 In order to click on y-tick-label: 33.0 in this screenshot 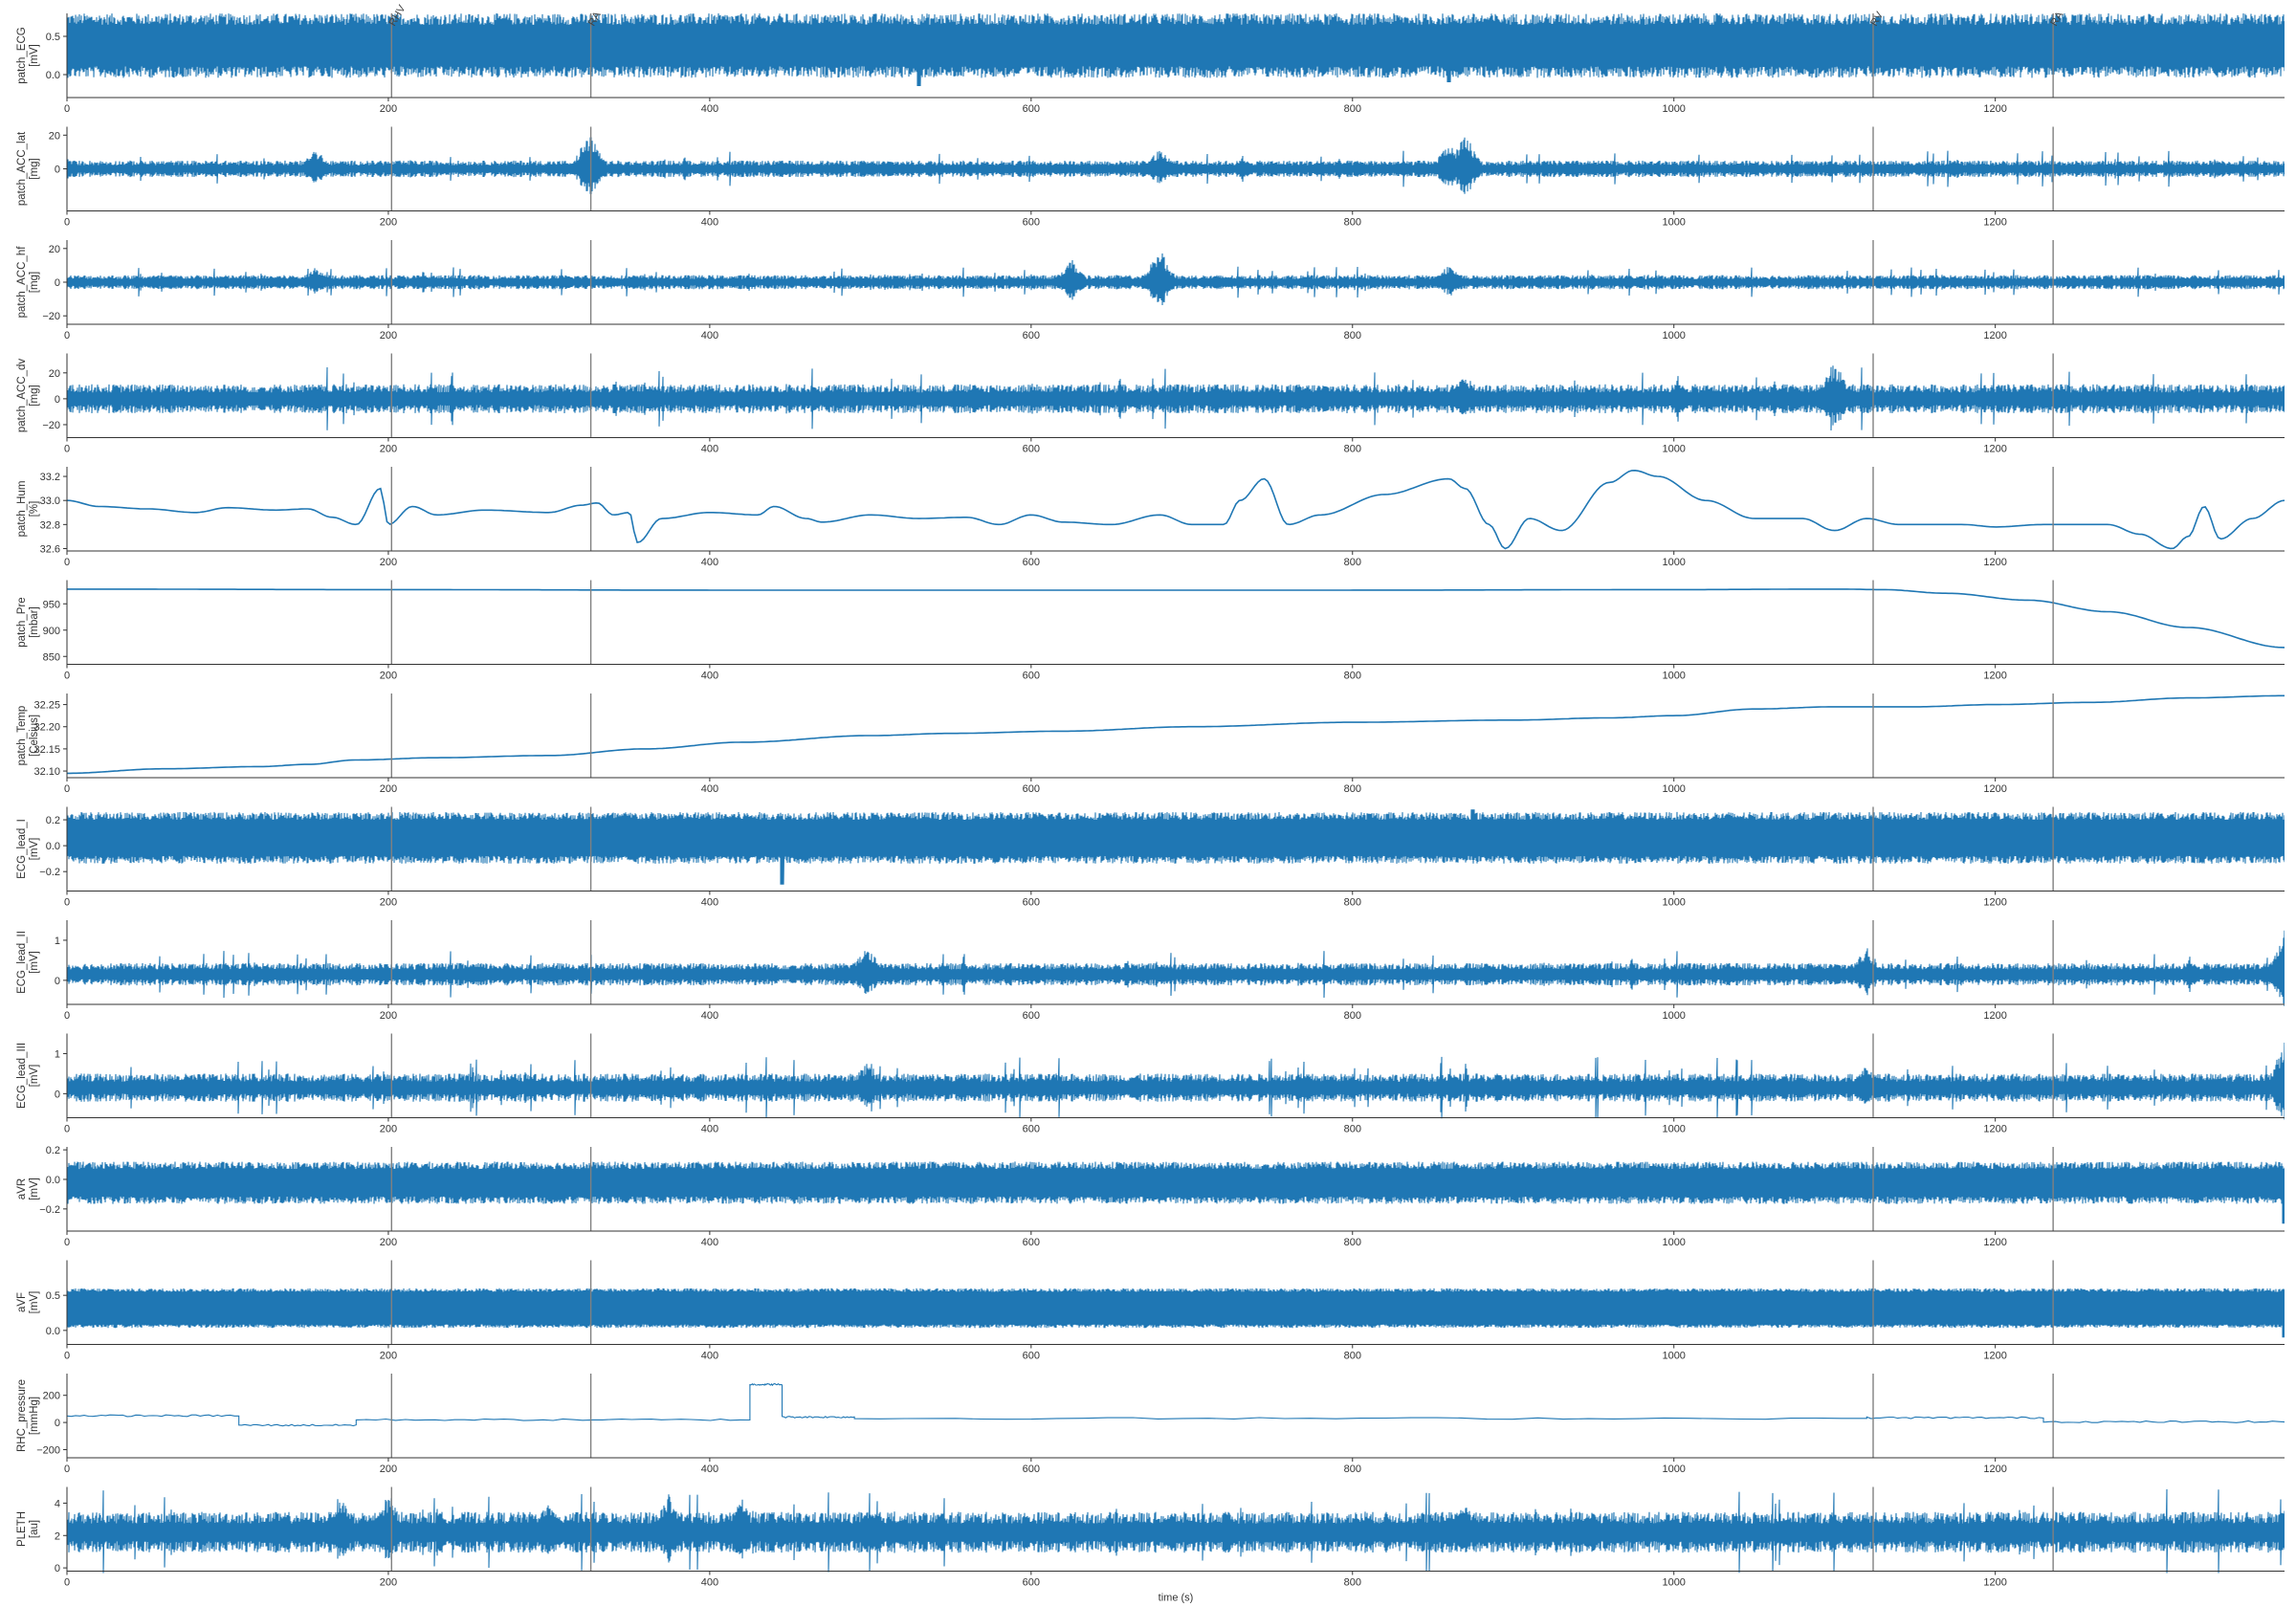, I will do `click(50, 501)`.